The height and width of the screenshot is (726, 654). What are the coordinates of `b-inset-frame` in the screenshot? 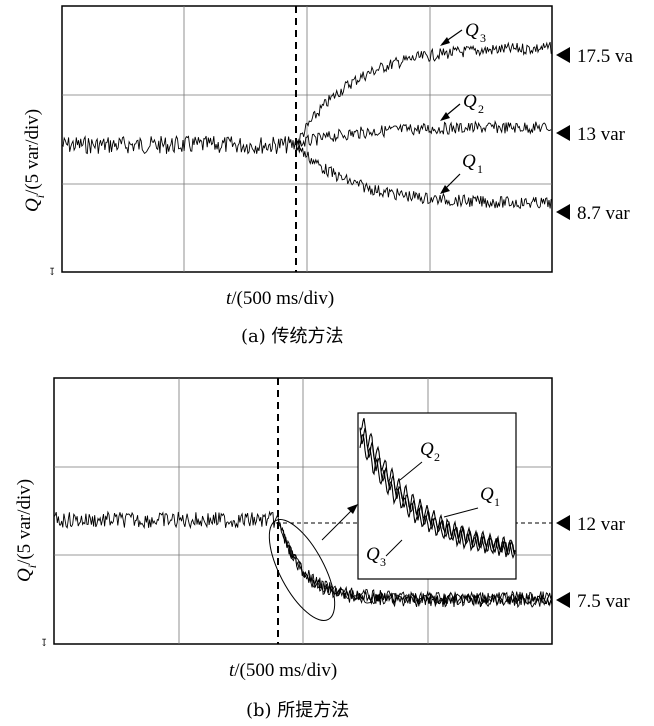 It's located at (437, 496).